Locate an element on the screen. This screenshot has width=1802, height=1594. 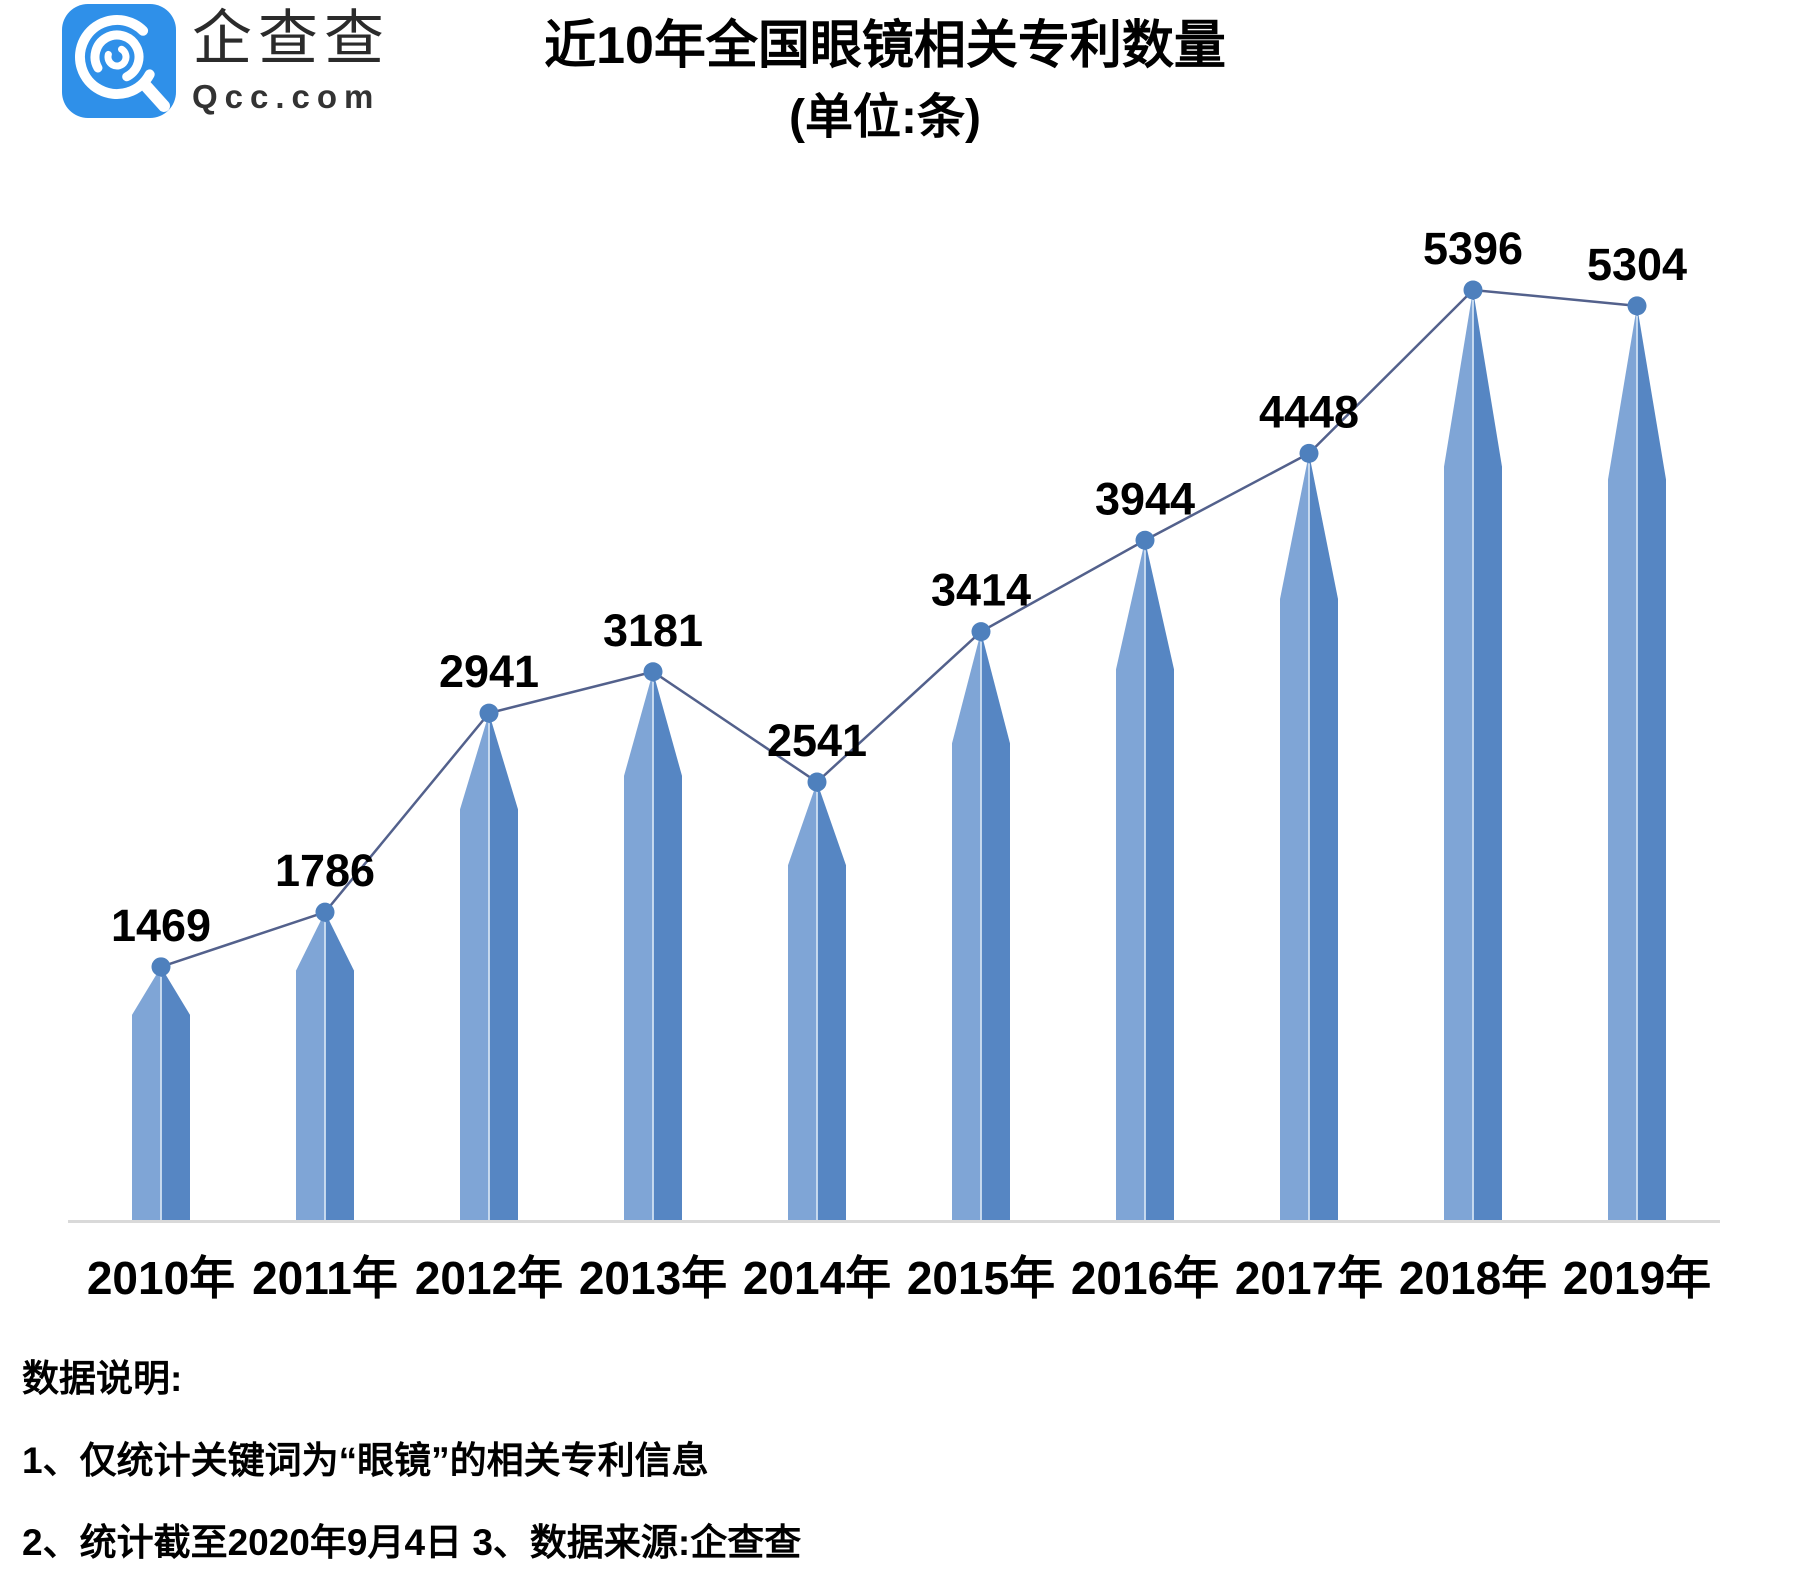
qcc-logo-en: Qcc.com is located at coordinates (286, 96).